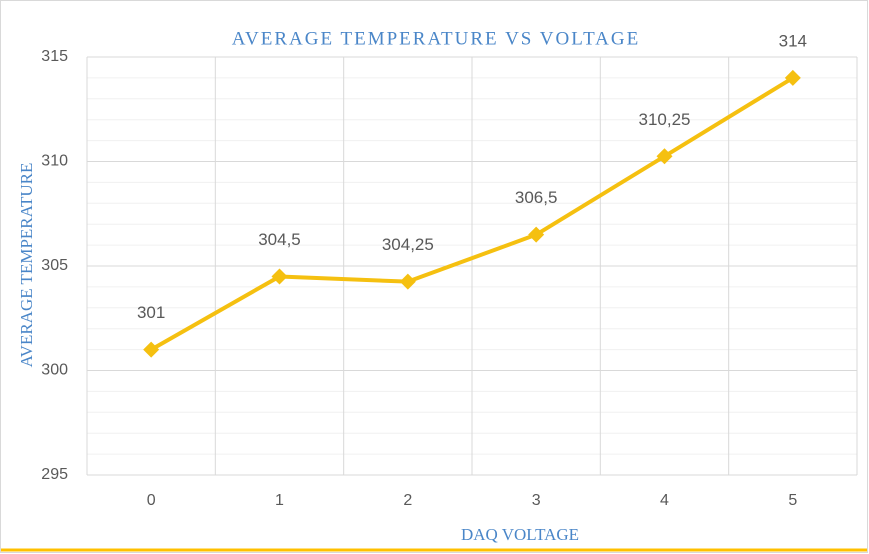  Describe the element at coordinates (54, 56) in the screenshot. I see `y-tick-label: 315` at that location.